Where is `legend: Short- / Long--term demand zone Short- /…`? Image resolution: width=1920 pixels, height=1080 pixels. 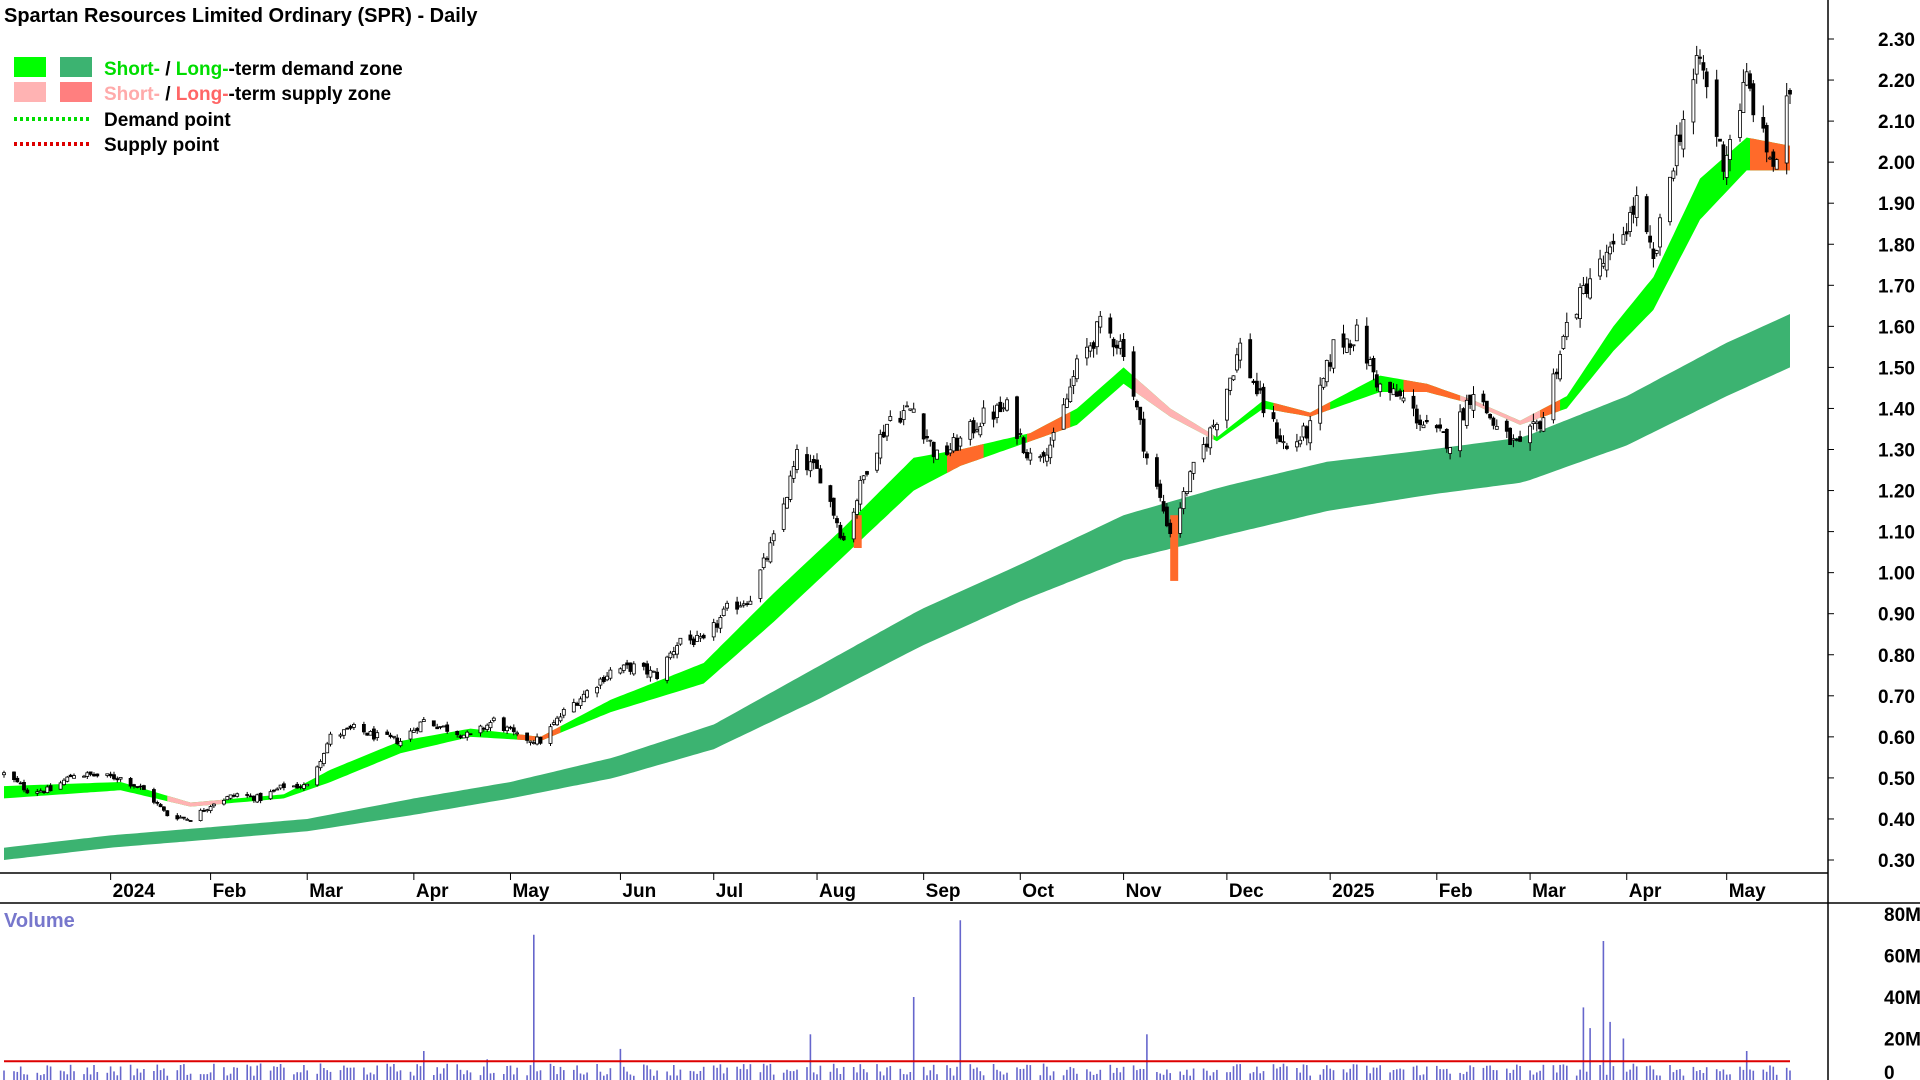 legend: Short- / Long--term demand zone Short- /… is located at coordinates (208, 106).